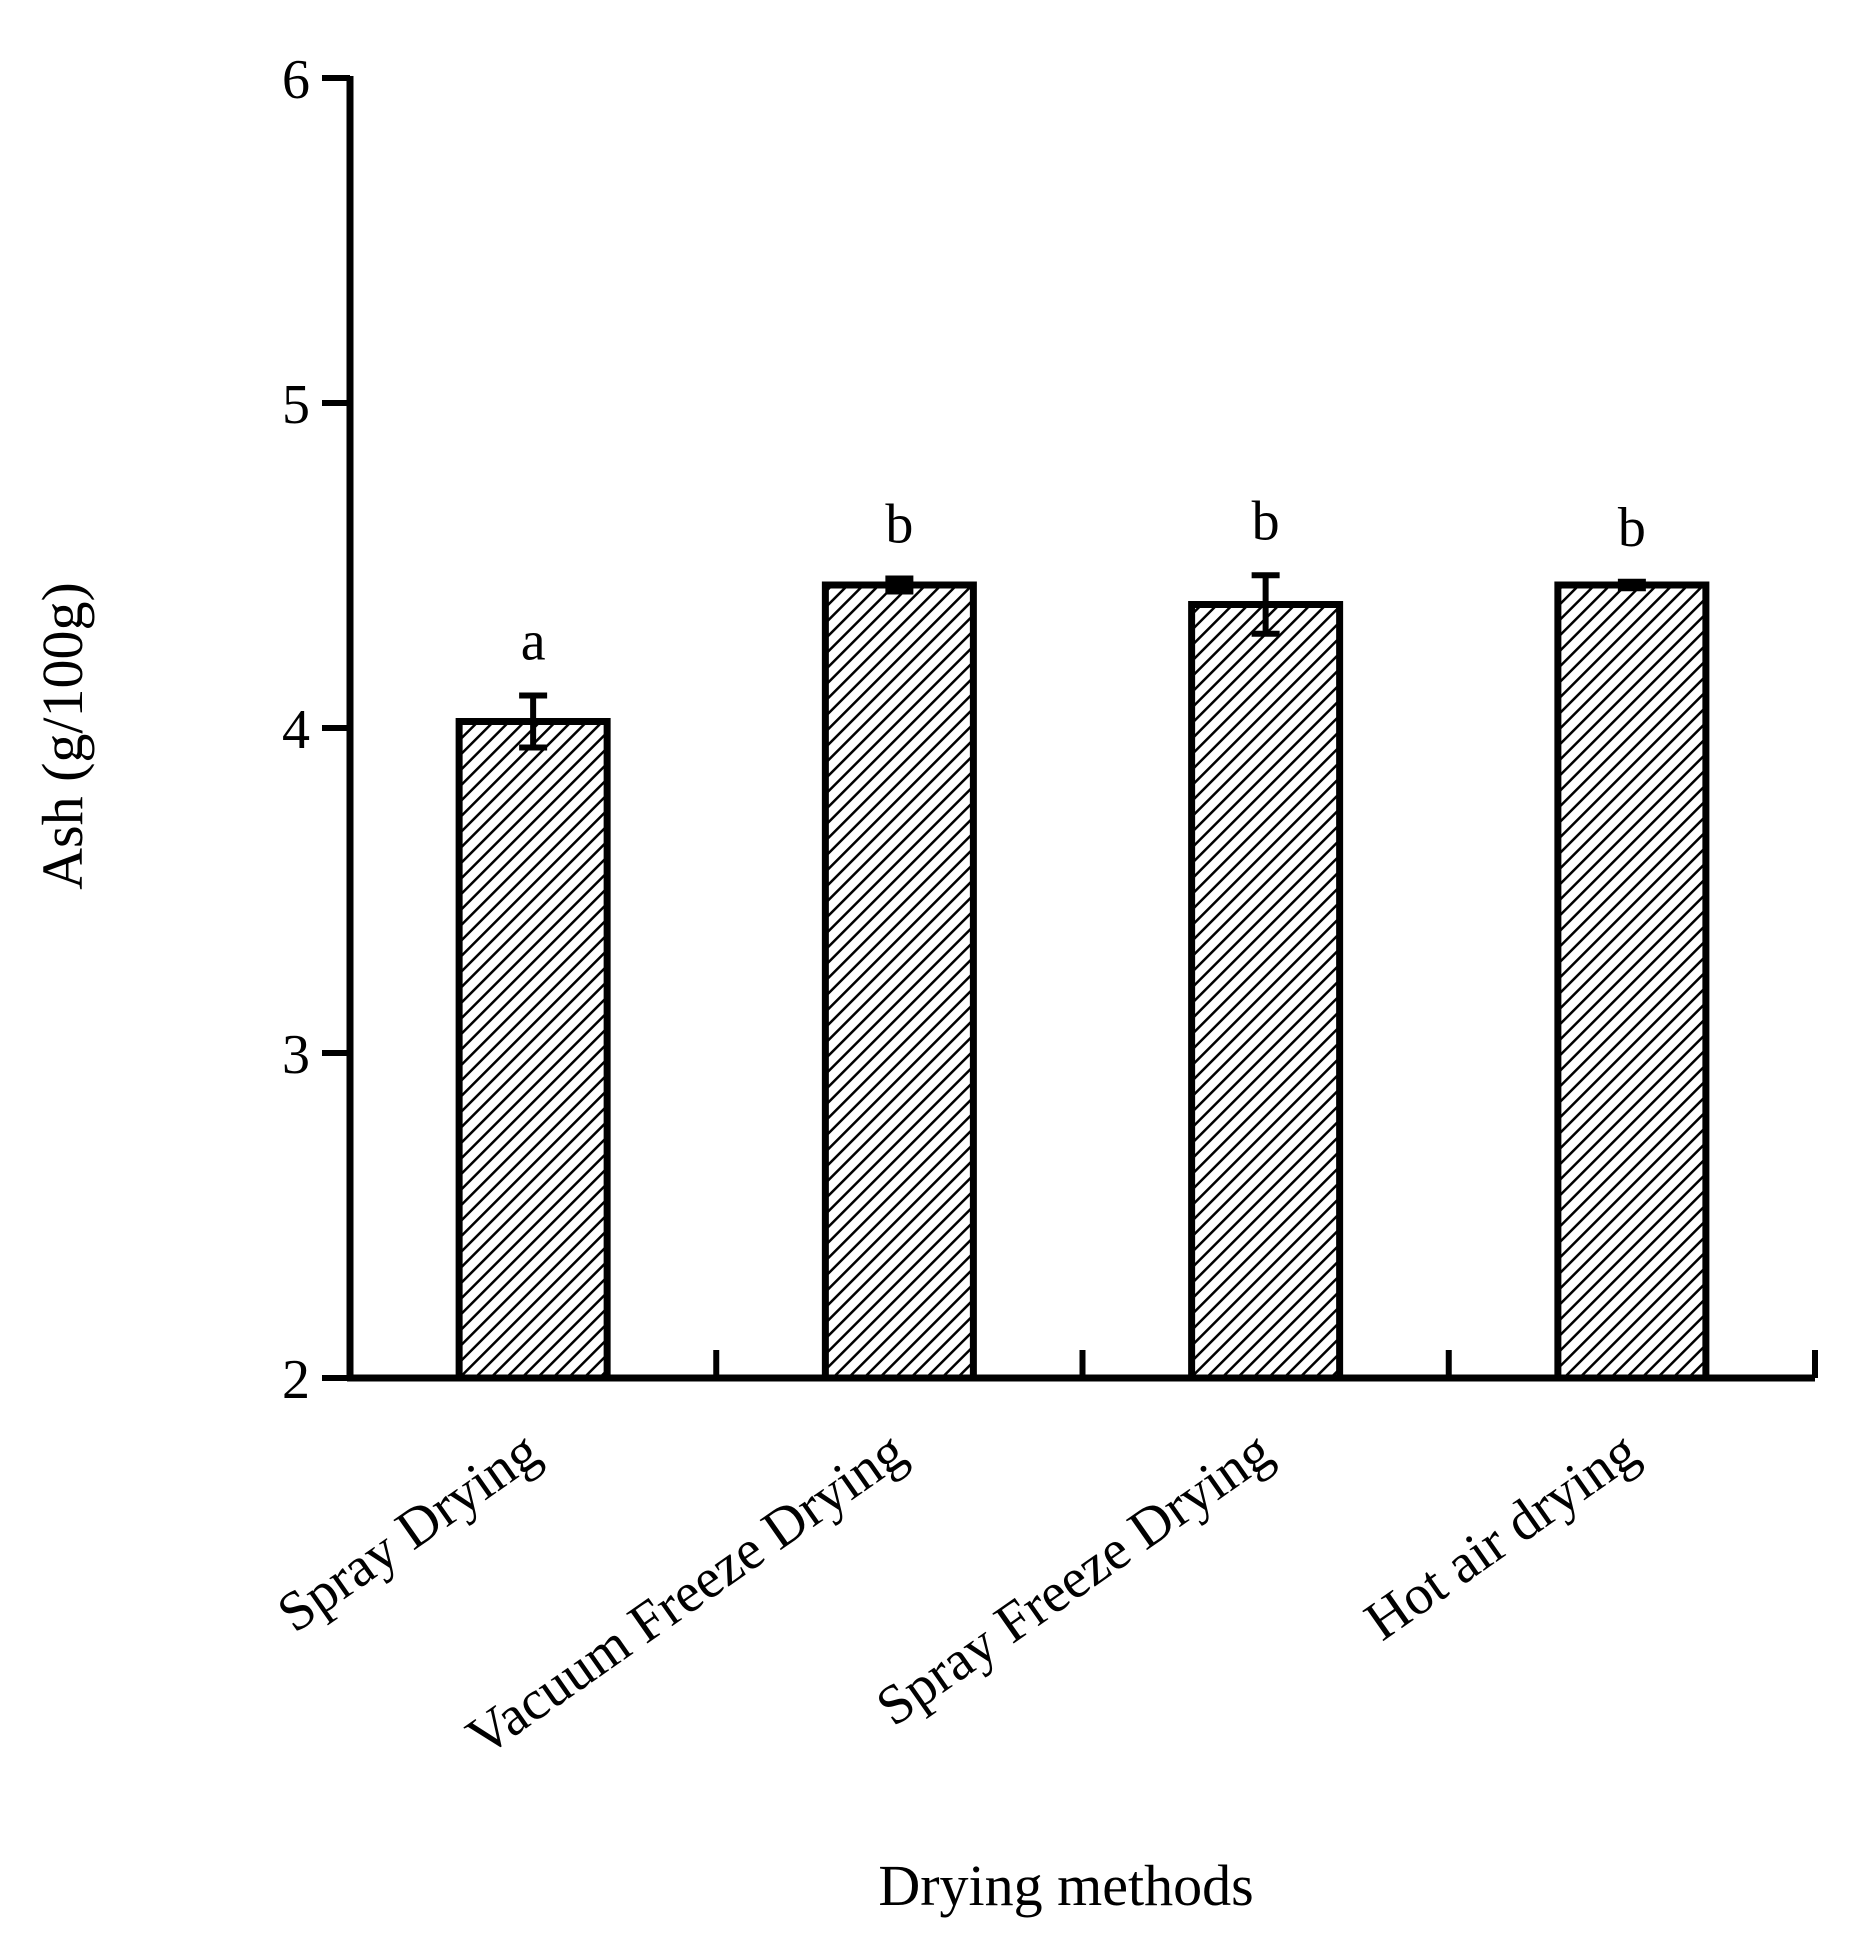 The width and height of the screenshot is (1864, 1960). I want to click on significance-letter-2: b, so click(899, 525).